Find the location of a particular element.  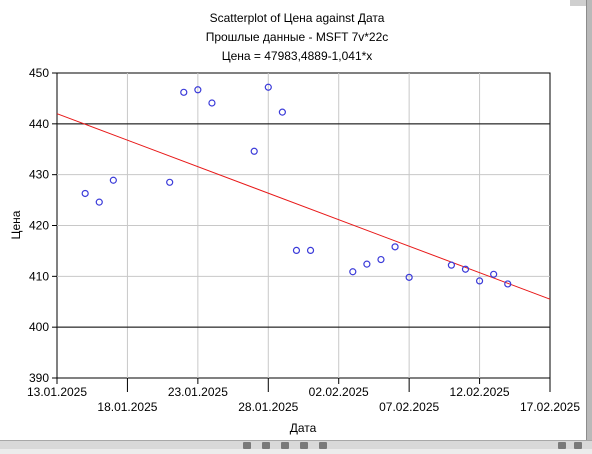

y-tick-label: 450 is located at coordinates (39, 73).